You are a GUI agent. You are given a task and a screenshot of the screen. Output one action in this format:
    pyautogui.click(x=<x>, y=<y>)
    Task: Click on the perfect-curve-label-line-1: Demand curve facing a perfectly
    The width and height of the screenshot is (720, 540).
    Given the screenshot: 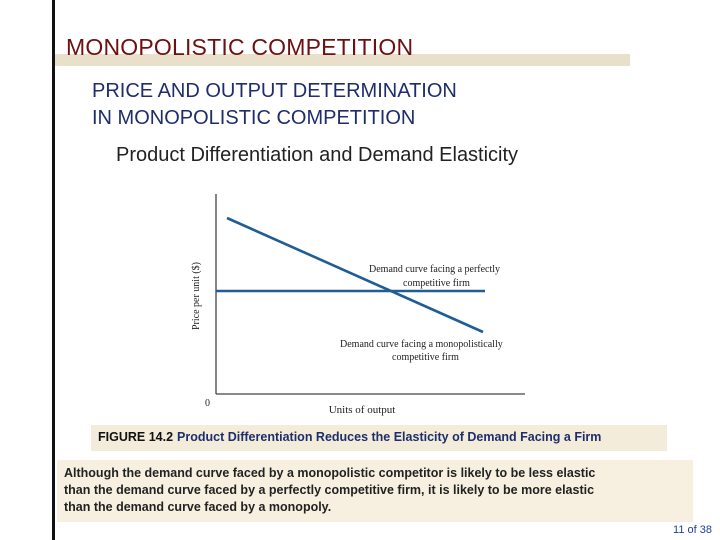 What is the action you would take?
    pyautogui.click(x=434, y=269)
    